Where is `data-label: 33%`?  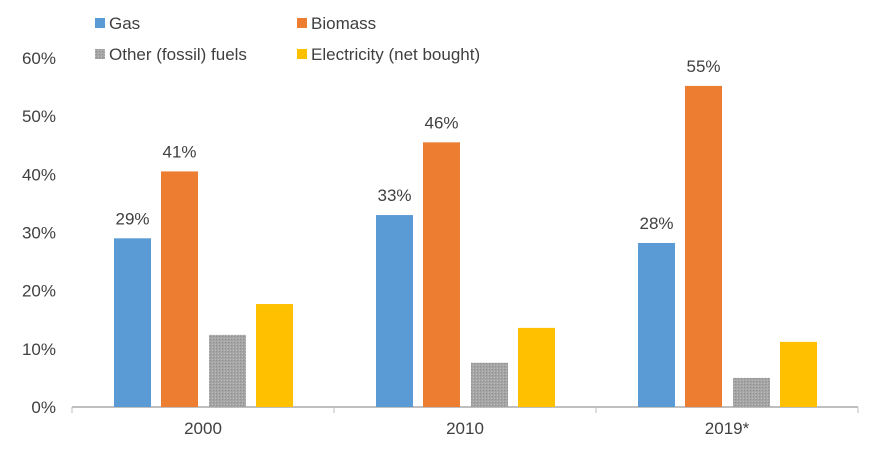
data-label: 33% is located at coordinates (394, 195).